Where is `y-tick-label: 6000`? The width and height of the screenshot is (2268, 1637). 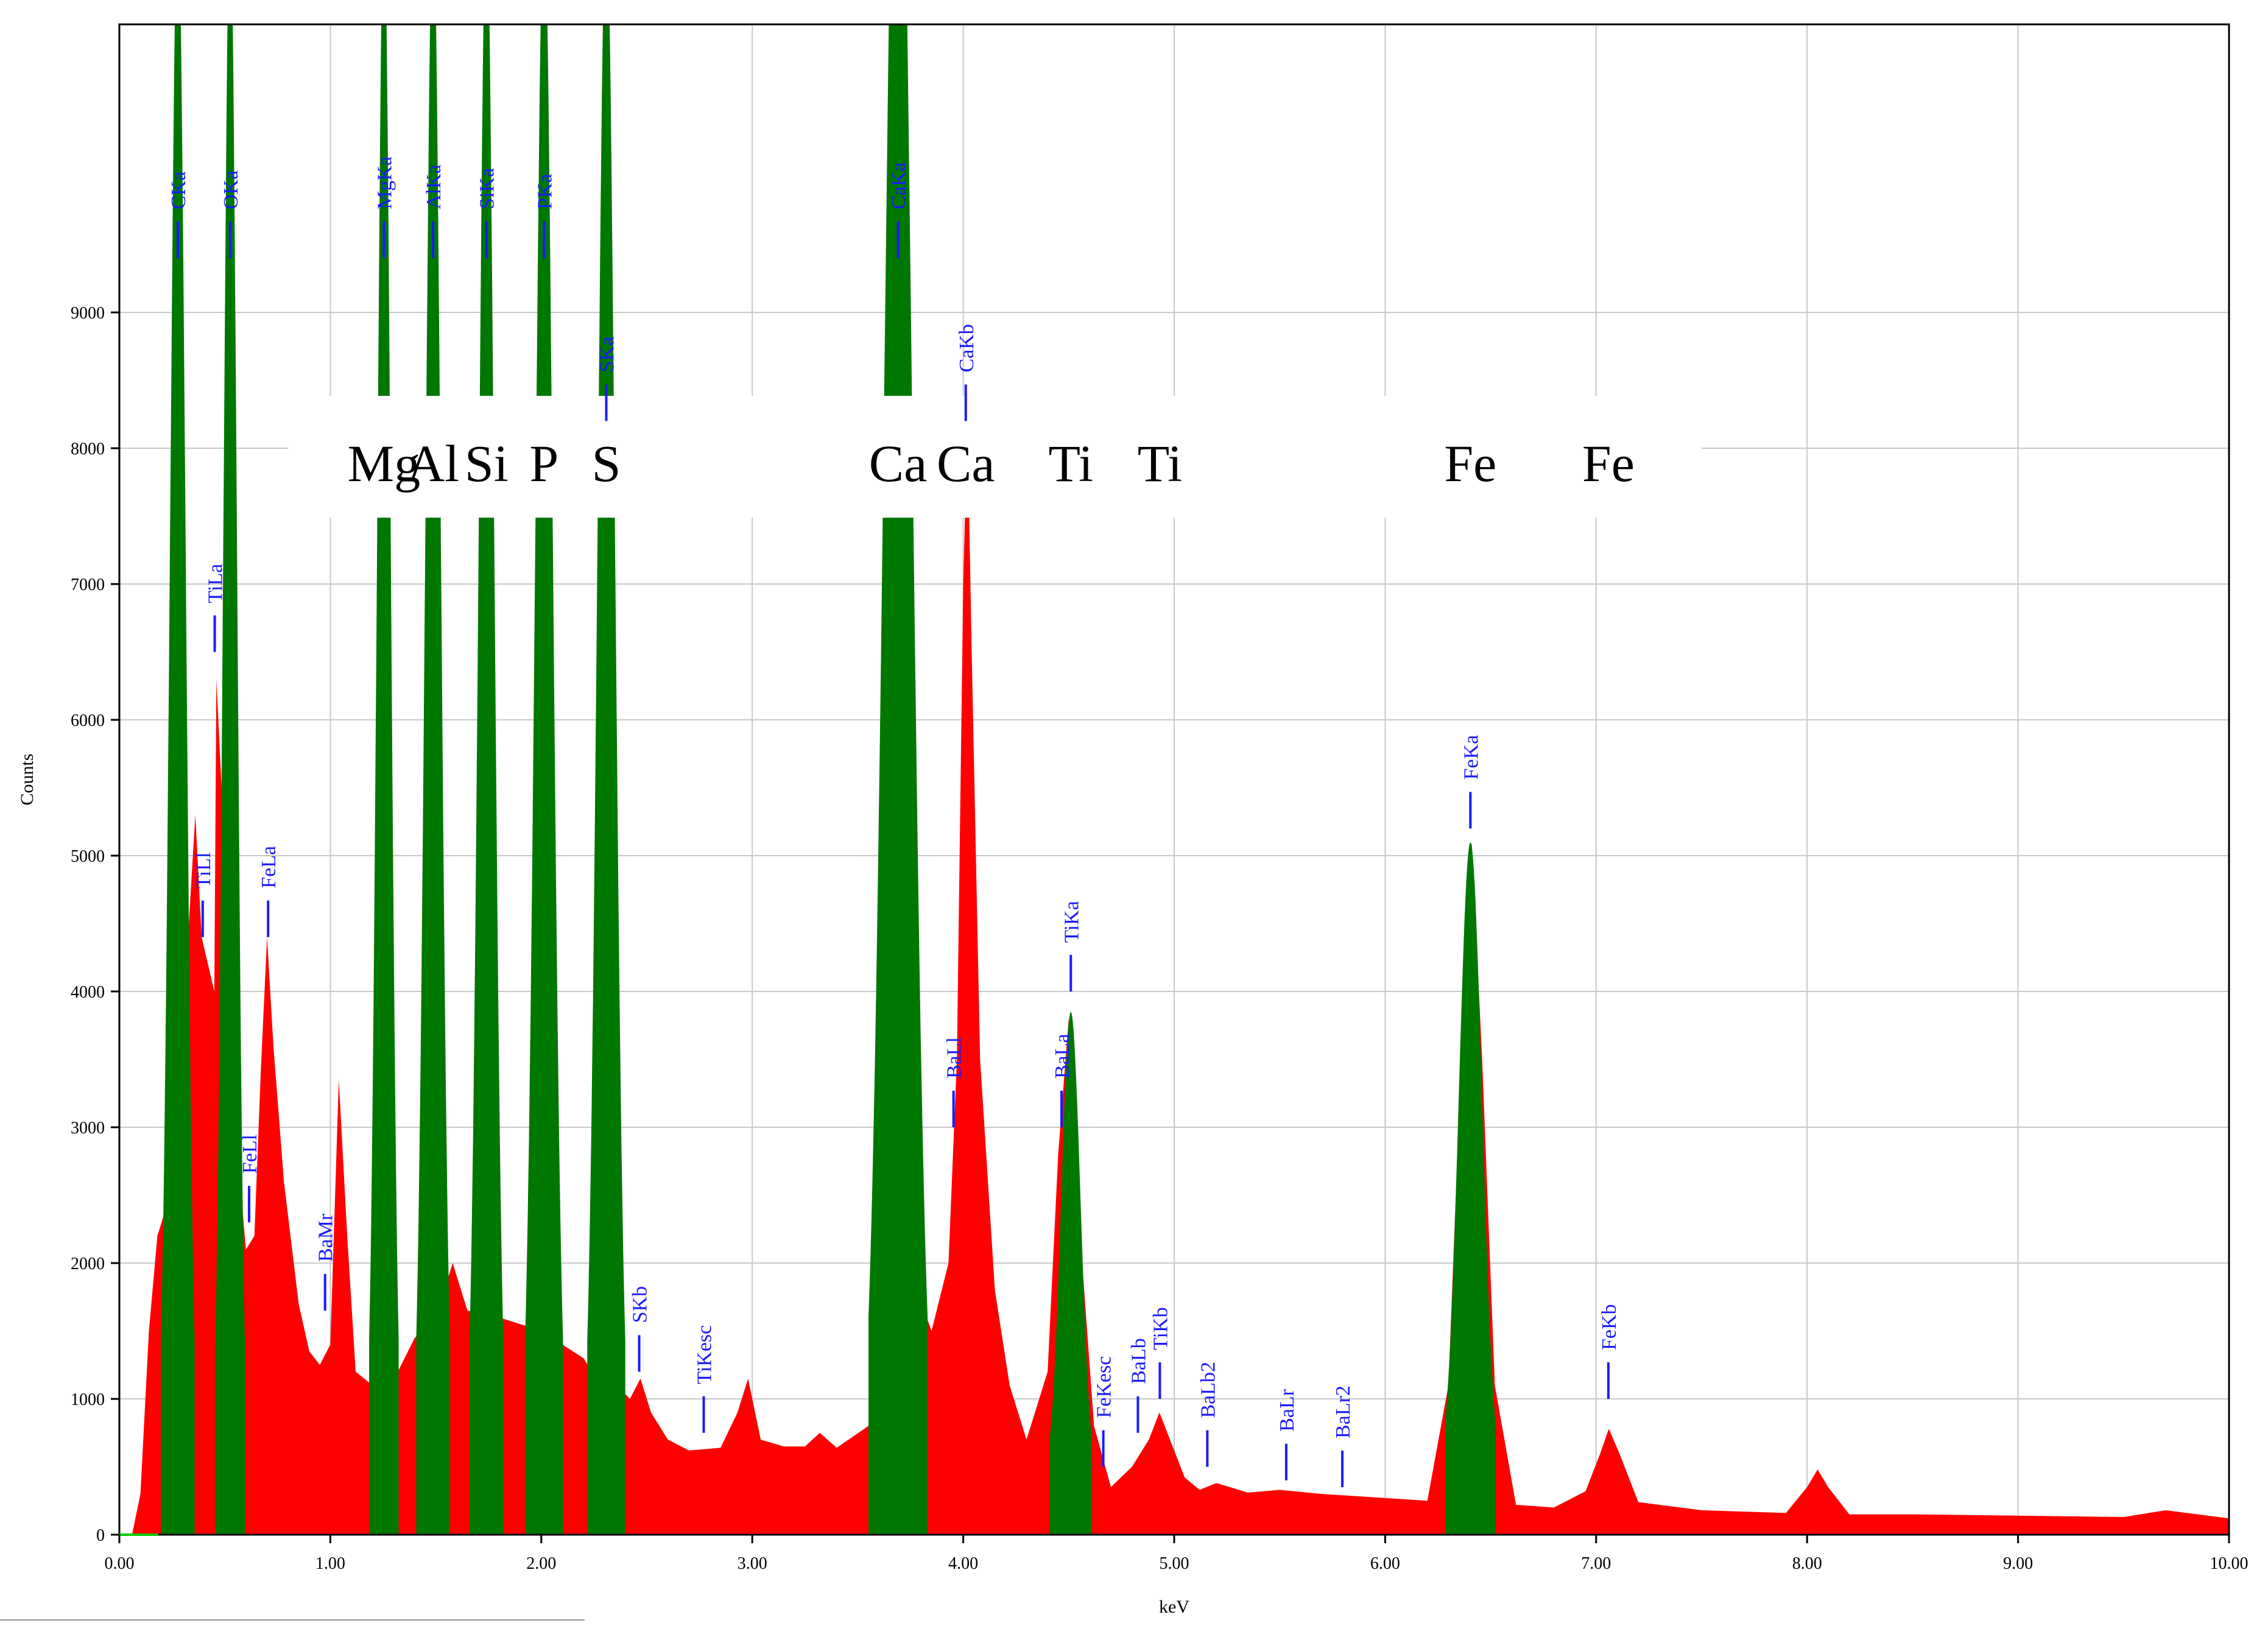
y-tick-label: 6000 is located at coordinates (88, 720).